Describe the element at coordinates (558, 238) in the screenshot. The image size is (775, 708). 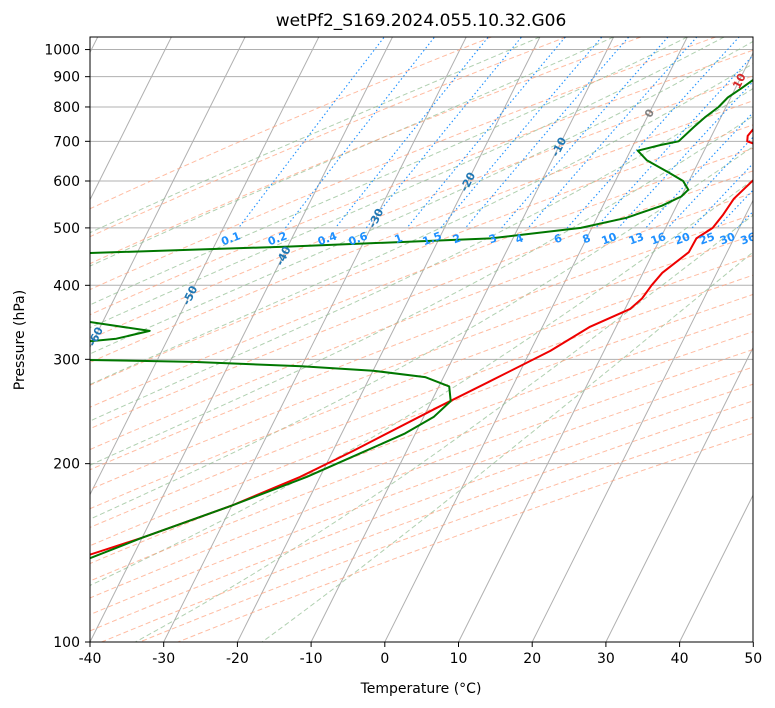
I see `mixing-ratio-label: 6` at that location.